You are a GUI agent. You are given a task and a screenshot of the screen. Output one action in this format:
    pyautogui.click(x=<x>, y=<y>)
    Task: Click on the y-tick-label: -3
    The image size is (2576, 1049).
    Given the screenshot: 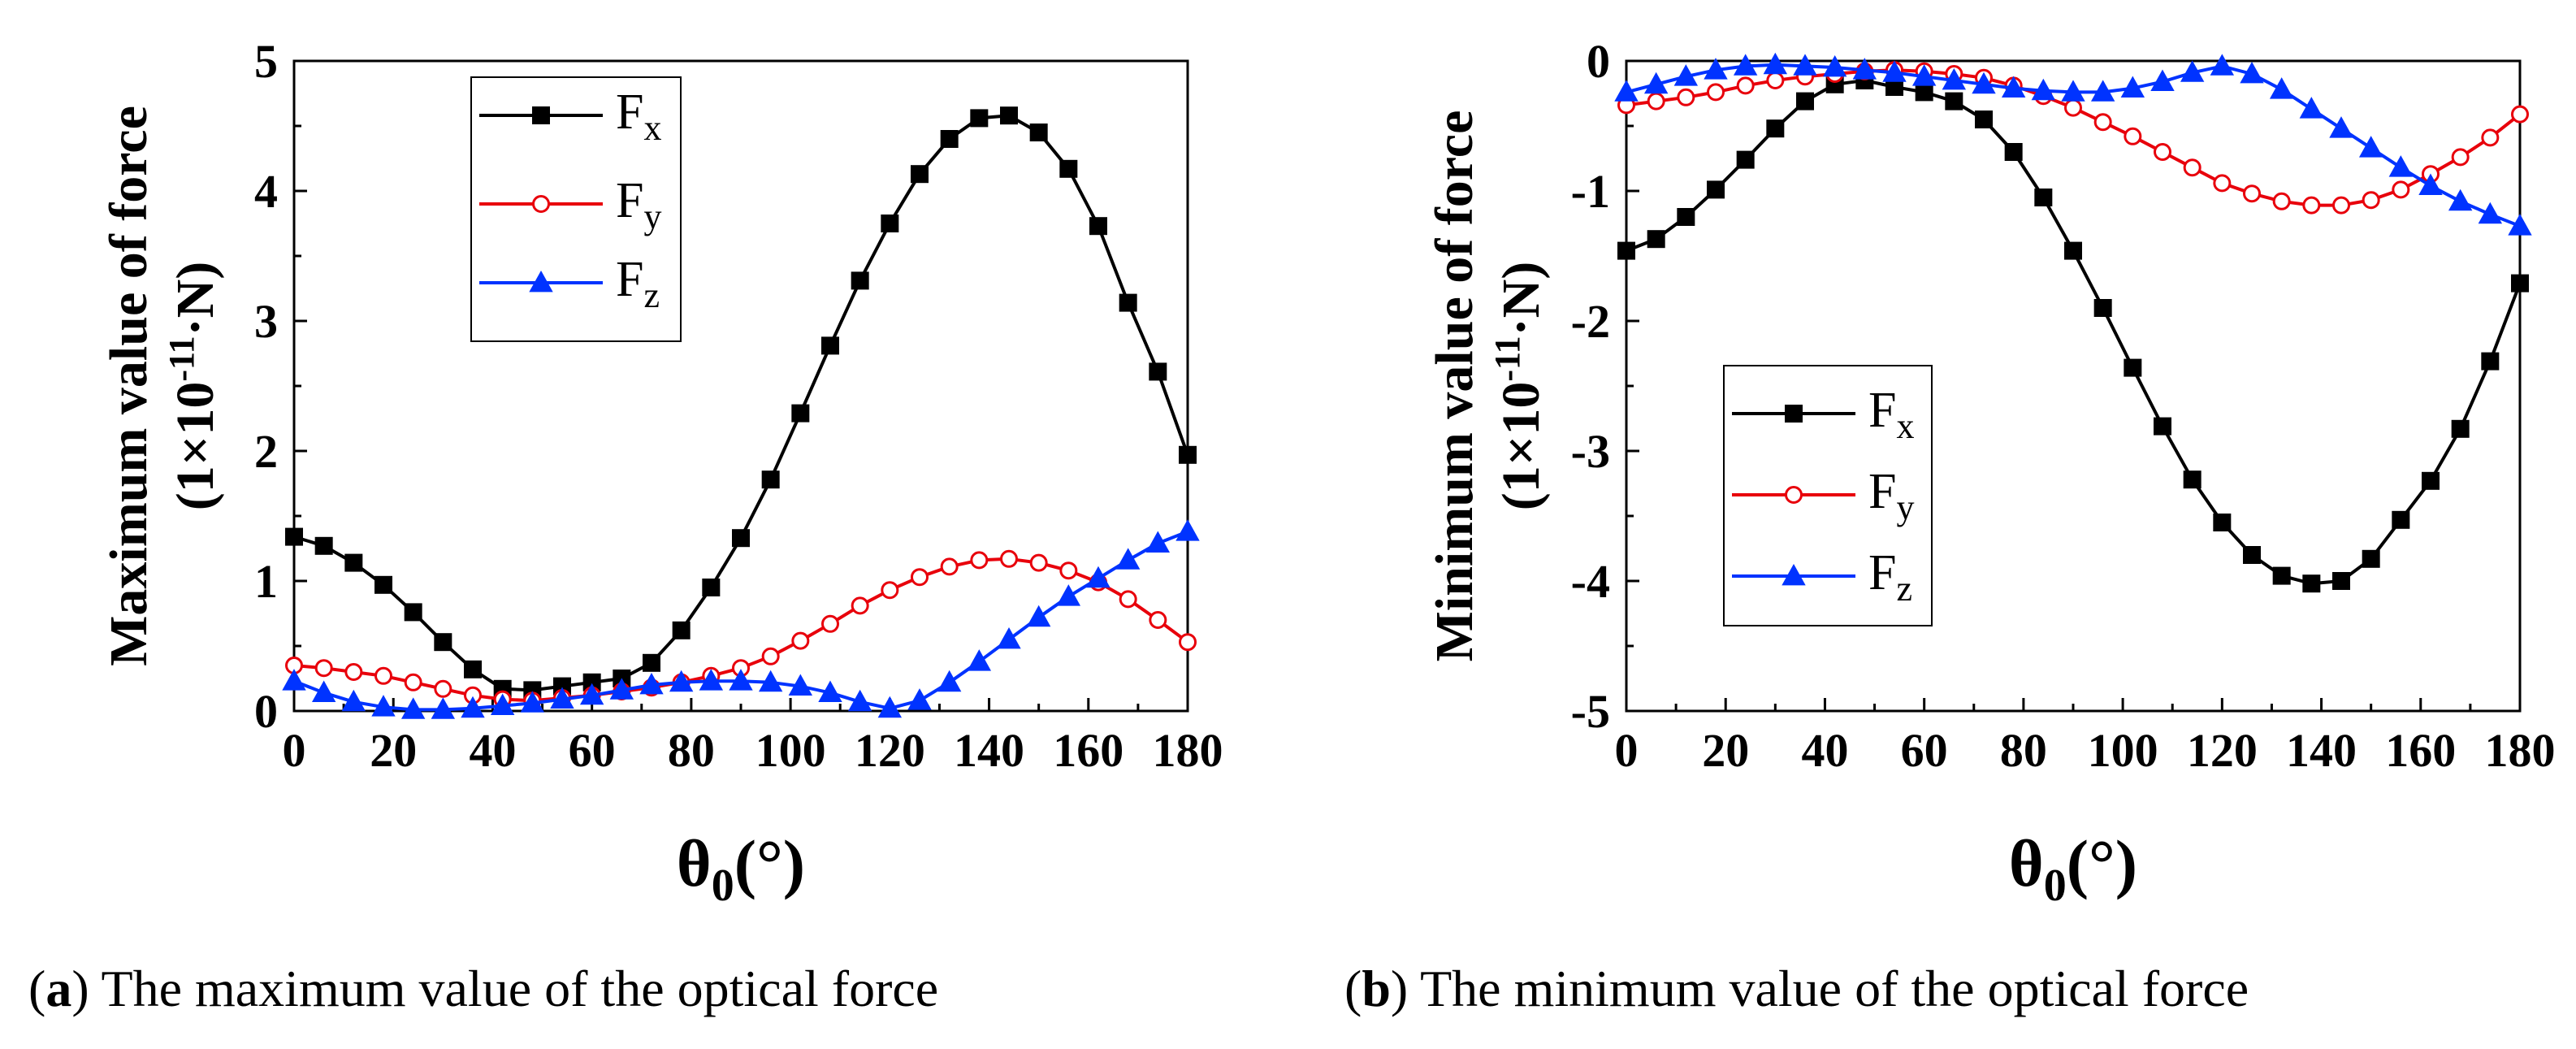 What is the action you would take?
    pyautogui.click(x=1590, y=451)
    